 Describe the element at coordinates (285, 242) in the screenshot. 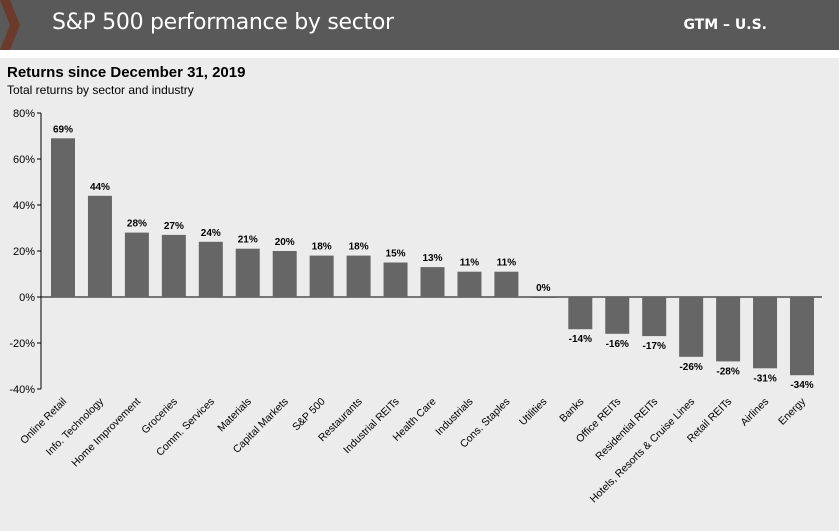

I see `data-label: 20%` at that location.